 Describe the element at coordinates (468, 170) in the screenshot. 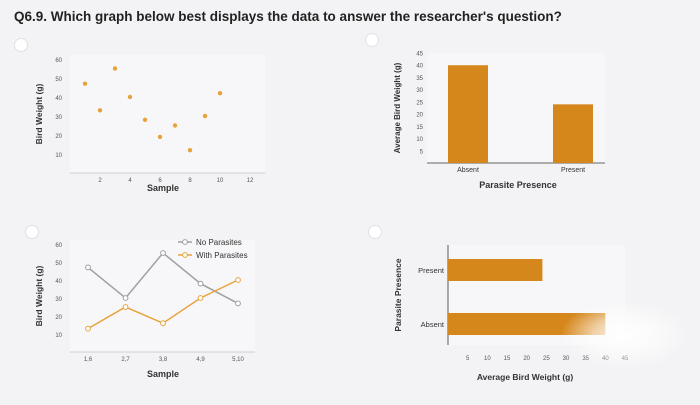

I see `x-tick-label: Absent` at that location.